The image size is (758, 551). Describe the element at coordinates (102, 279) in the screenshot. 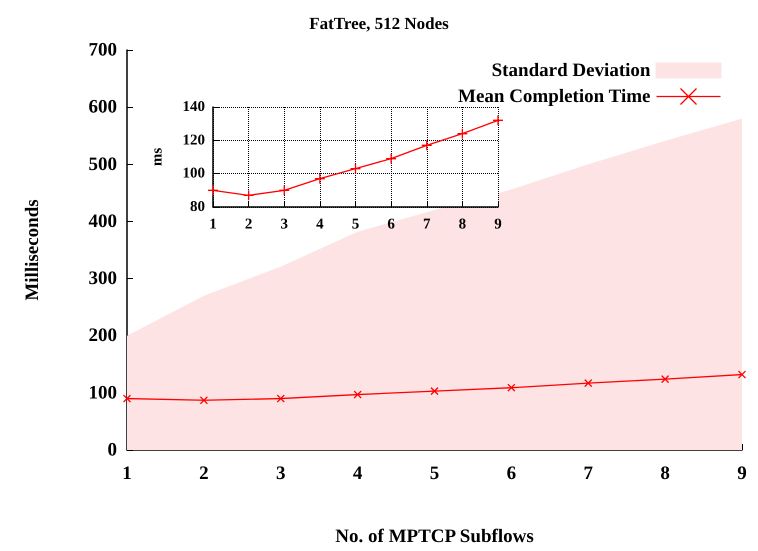

I see `y-tick-label: 300` at that location.